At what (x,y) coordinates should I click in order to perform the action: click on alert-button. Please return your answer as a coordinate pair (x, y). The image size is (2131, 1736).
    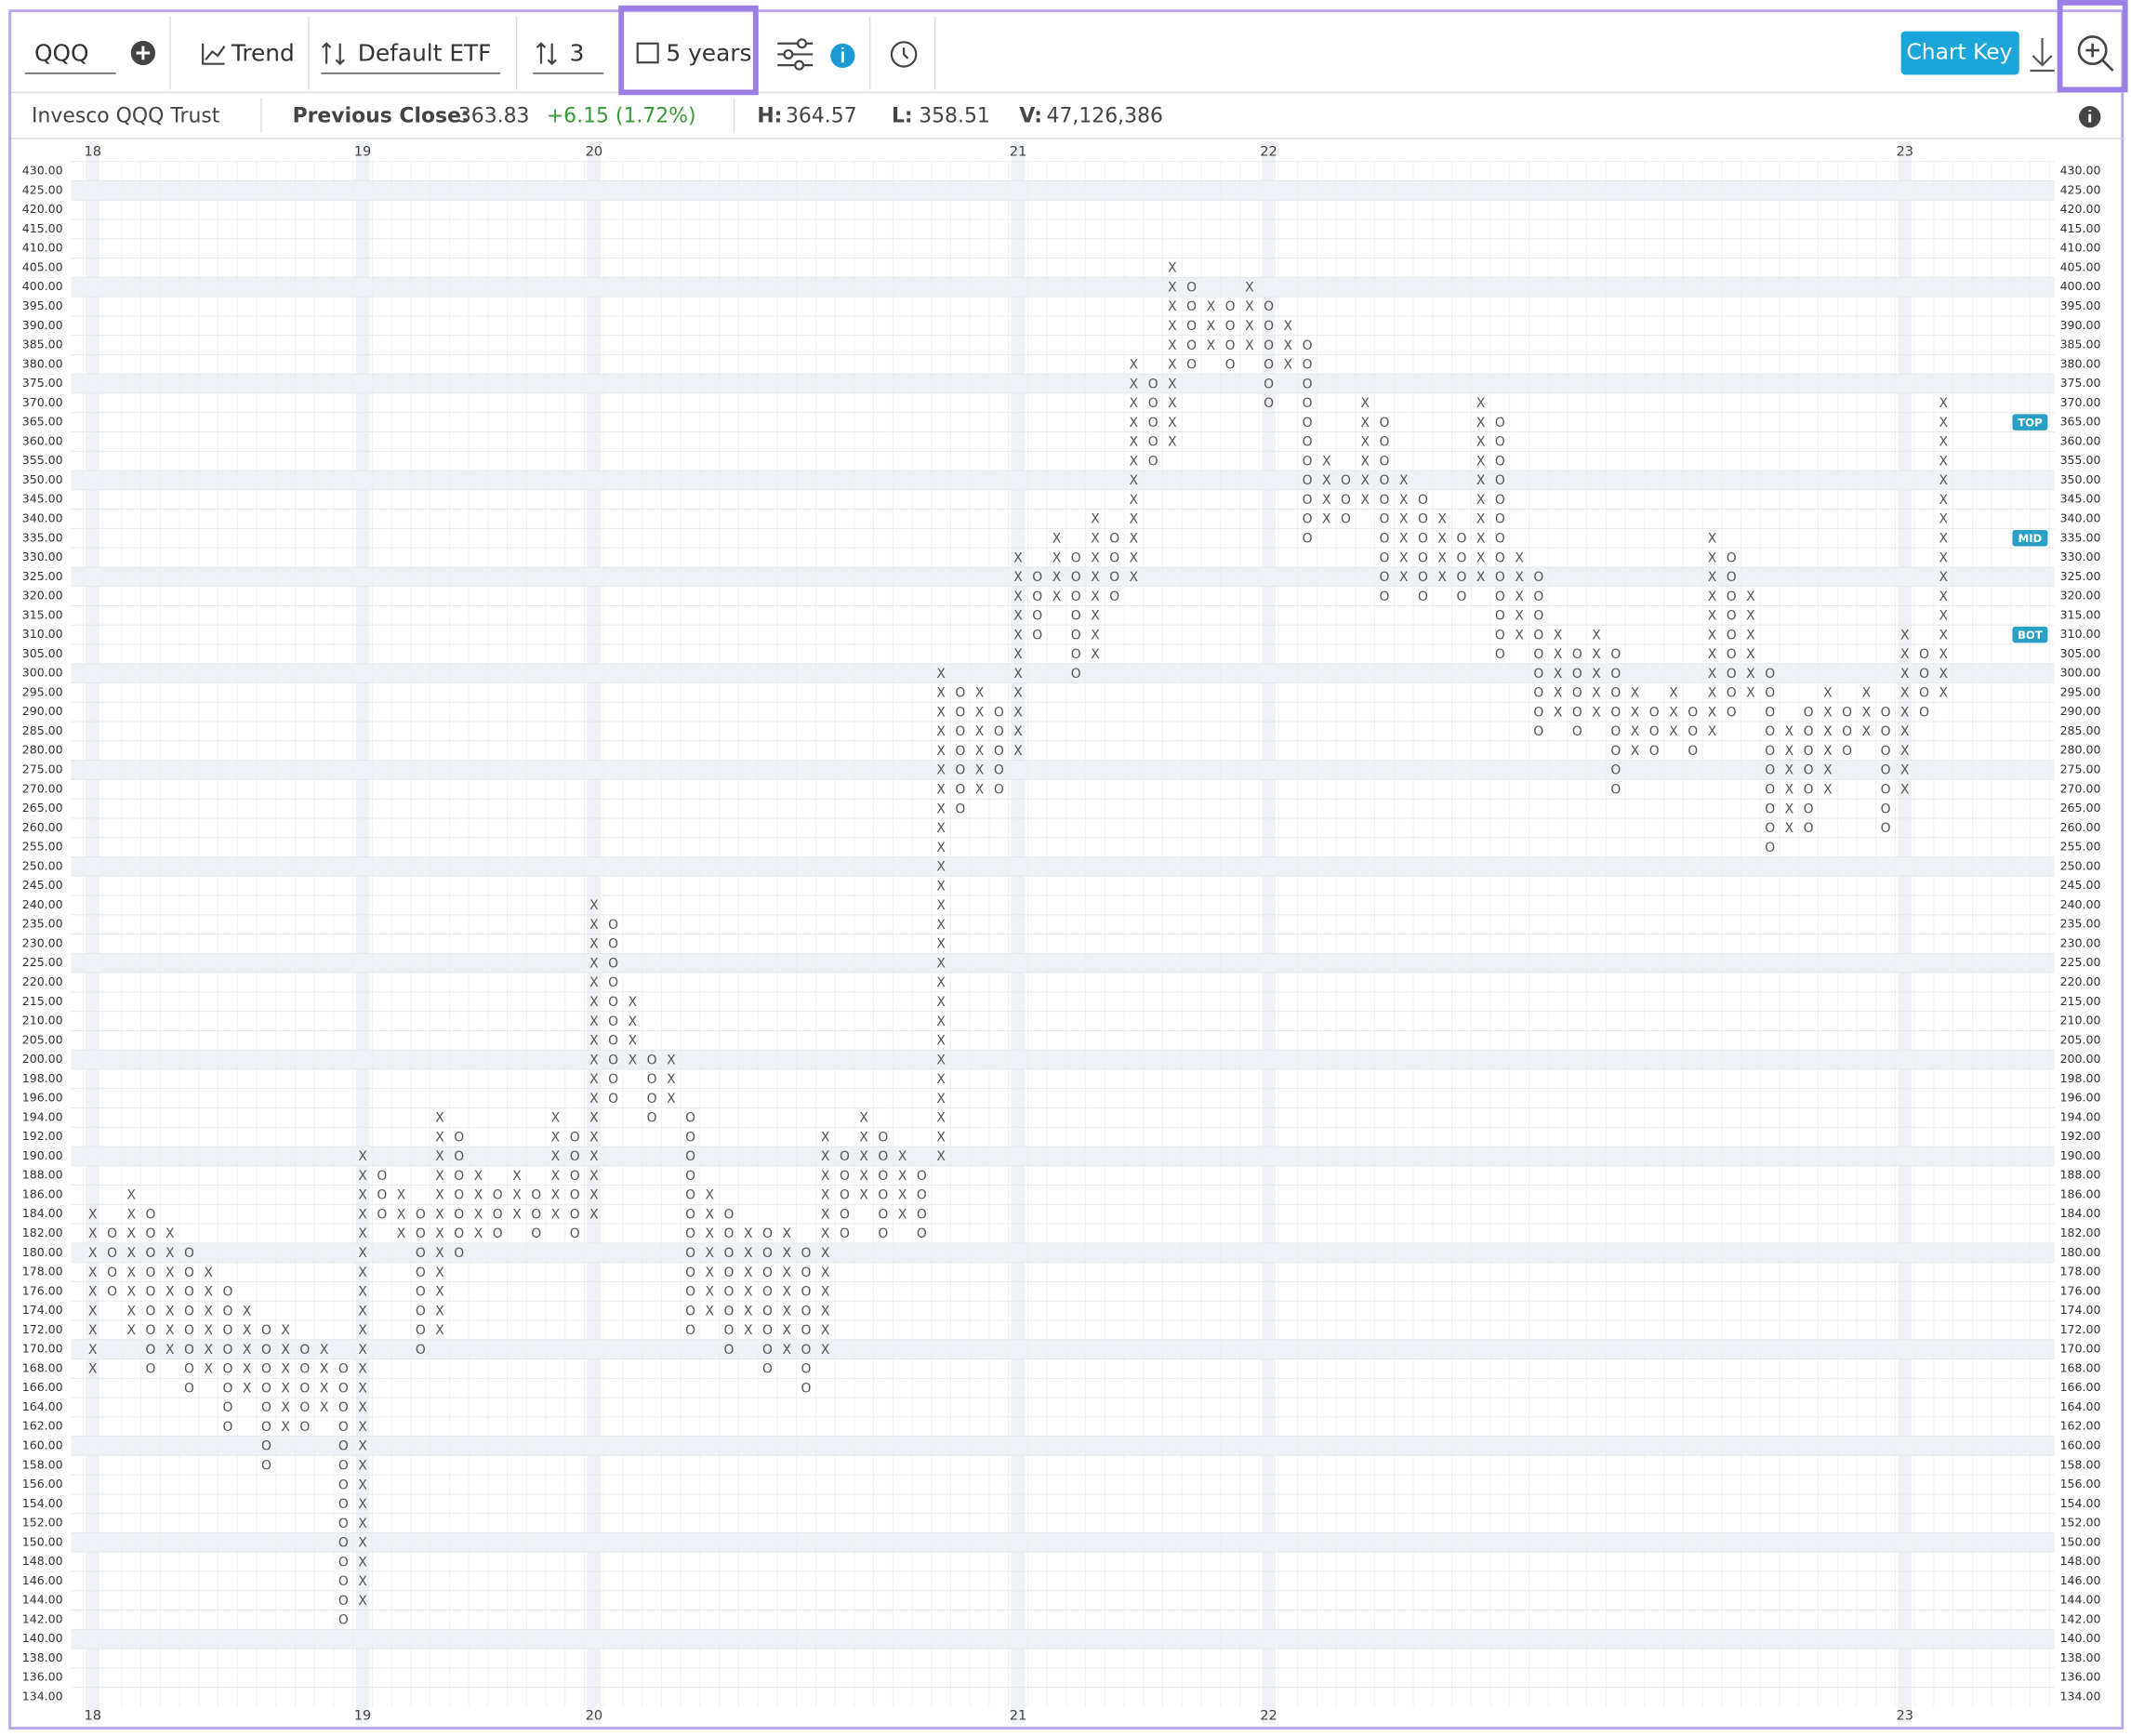
    Looking at the image, I should click on (904, 54).